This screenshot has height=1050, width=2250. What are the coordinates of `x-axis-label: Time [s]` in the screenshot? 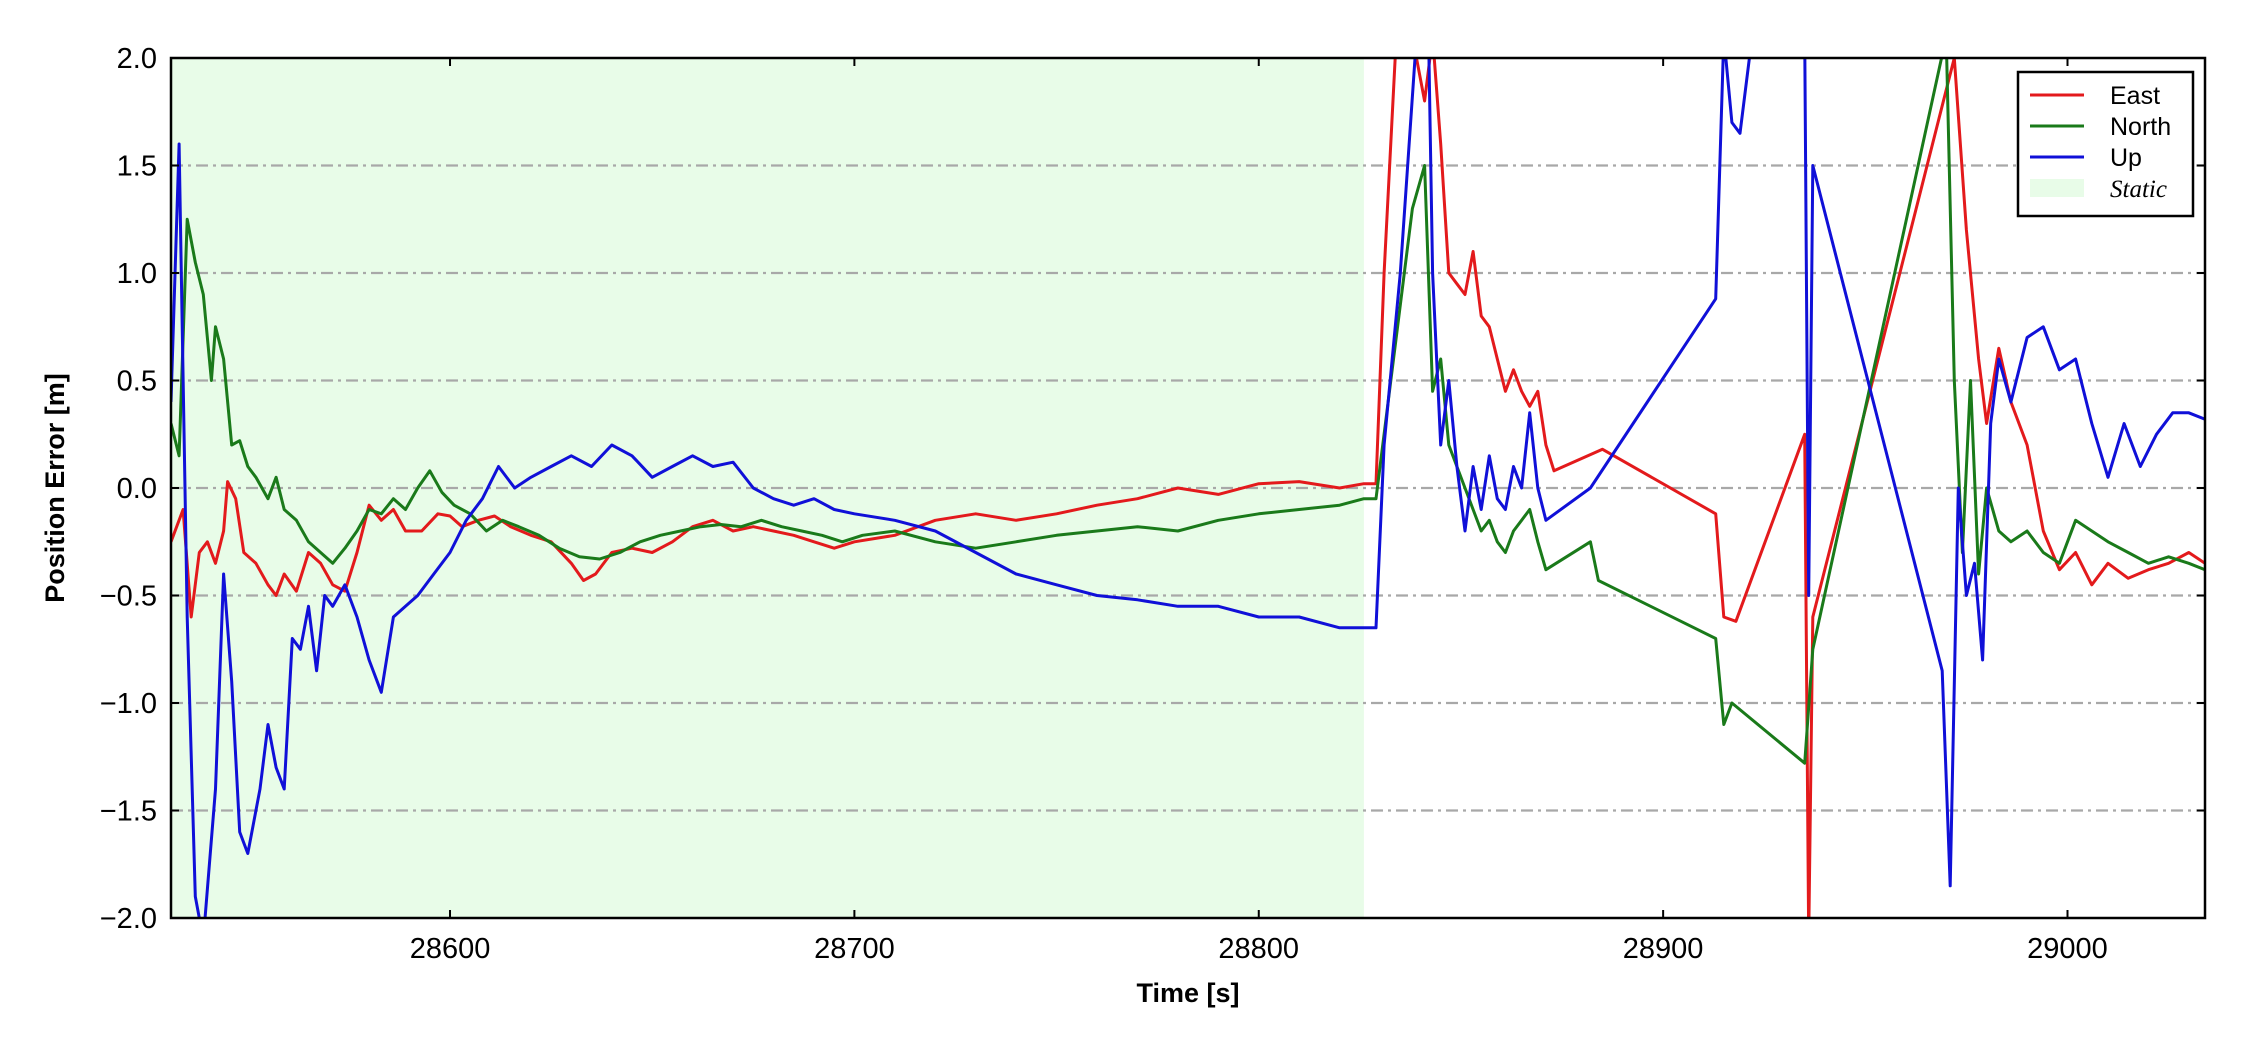 It's located at (1187, 993).